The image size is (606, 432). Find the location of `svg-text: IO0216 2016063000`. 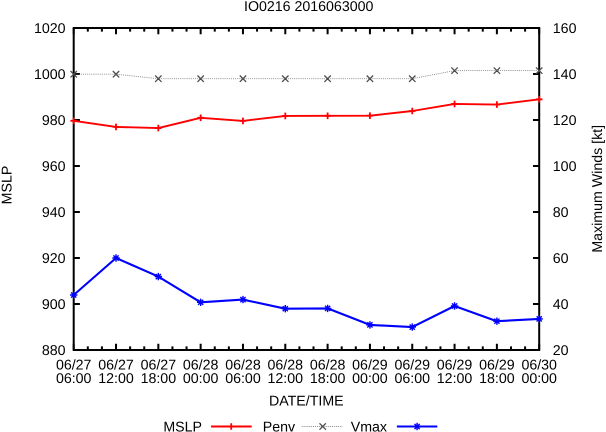

svg-text: IO0216 2016063000 is located at coordinates (308, 7).